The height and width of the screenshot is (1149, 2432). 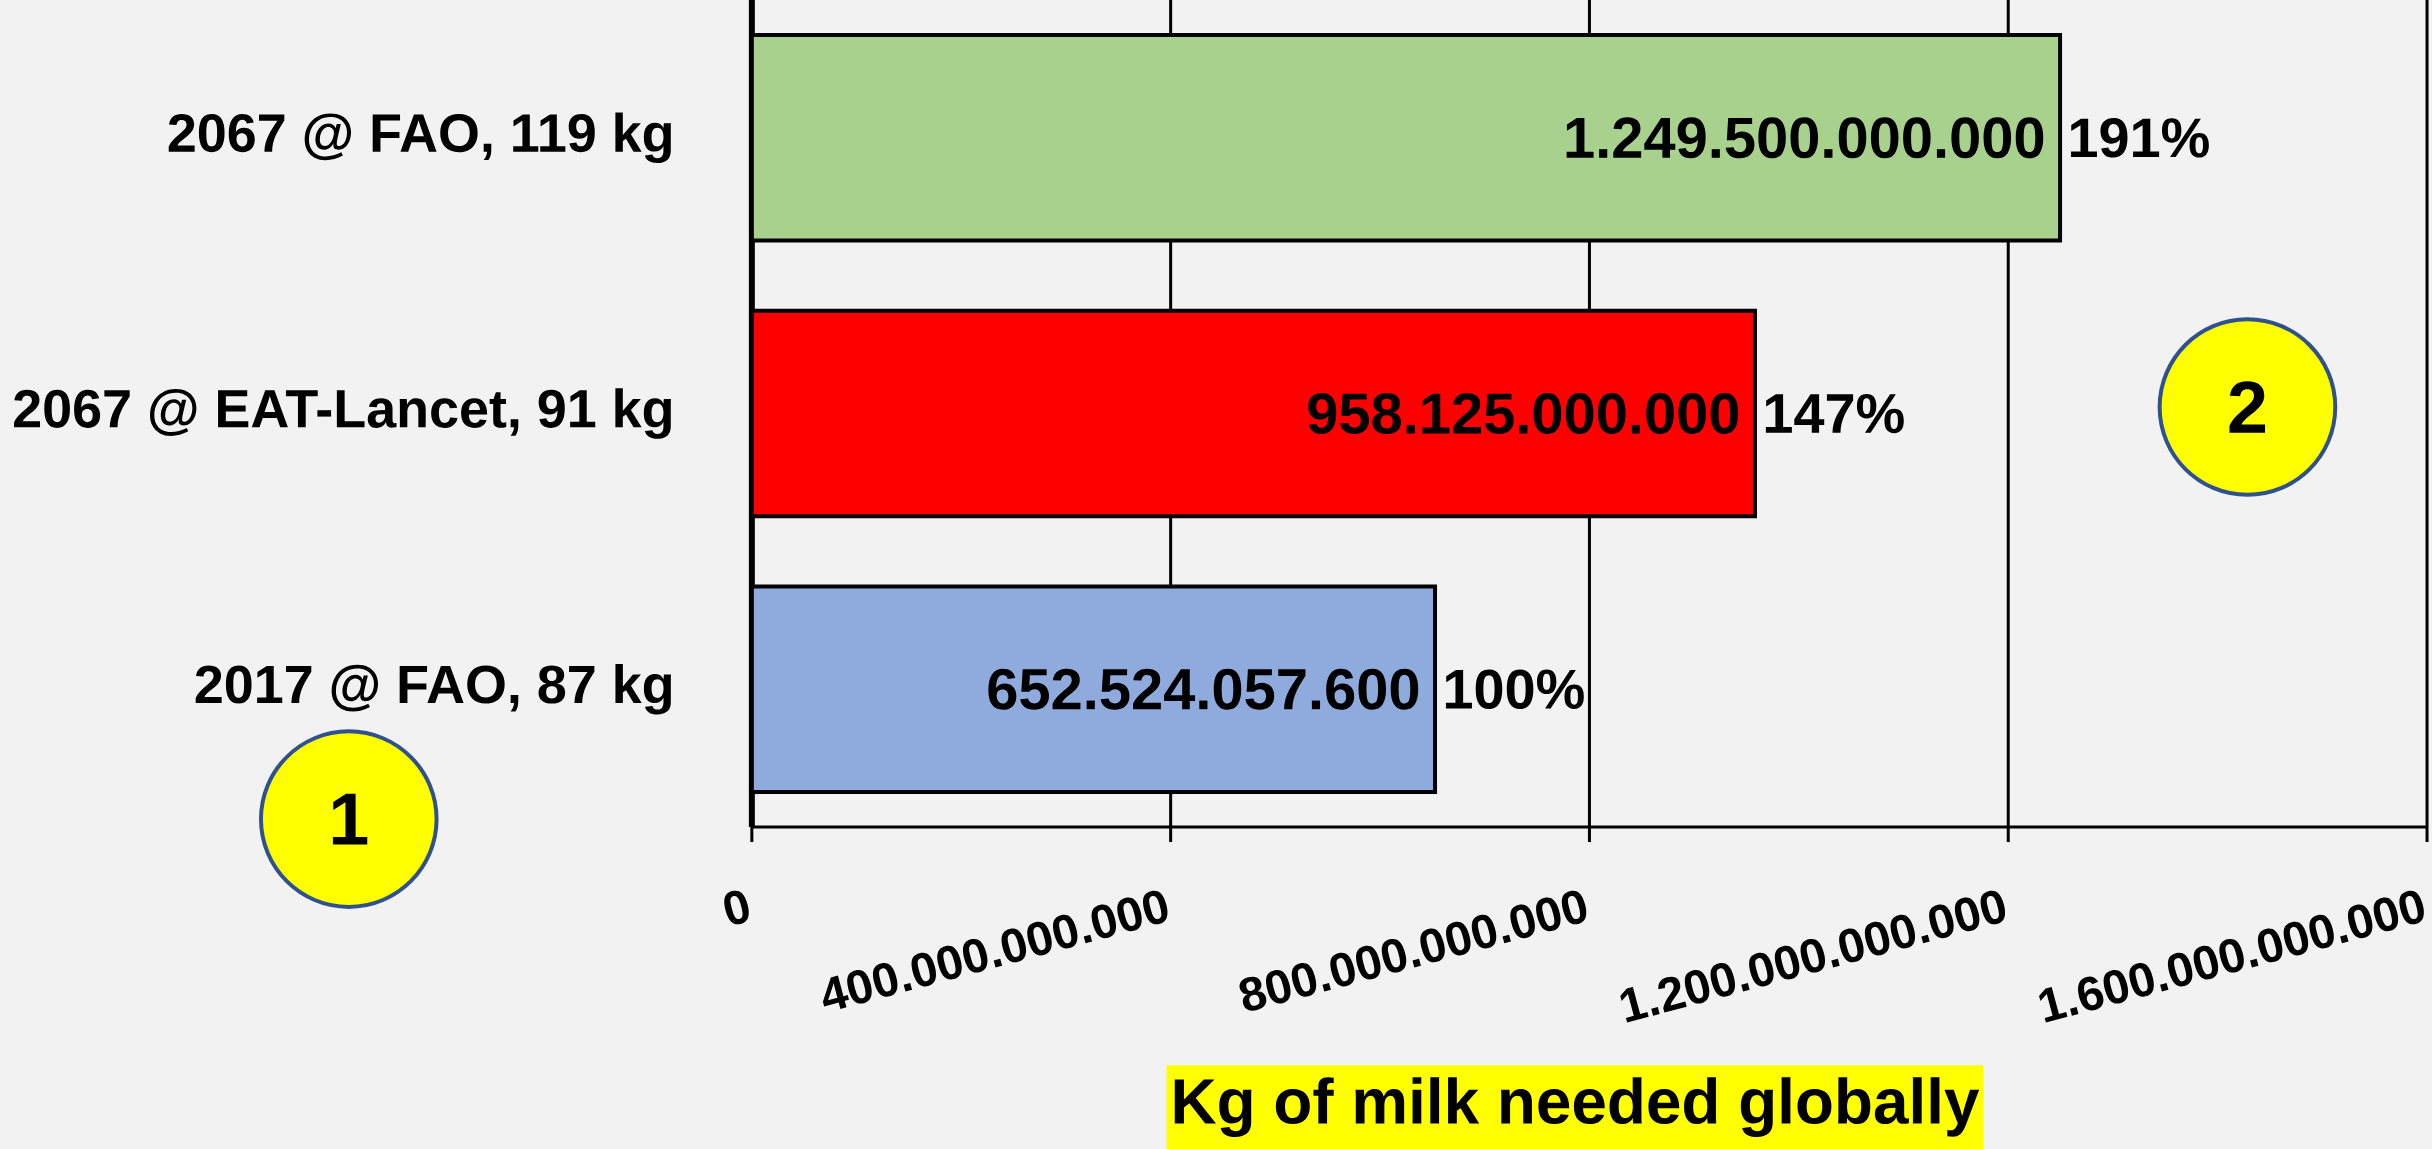 I want to click on data-label: 958.125.000.000, so click(x=1523, y=413).